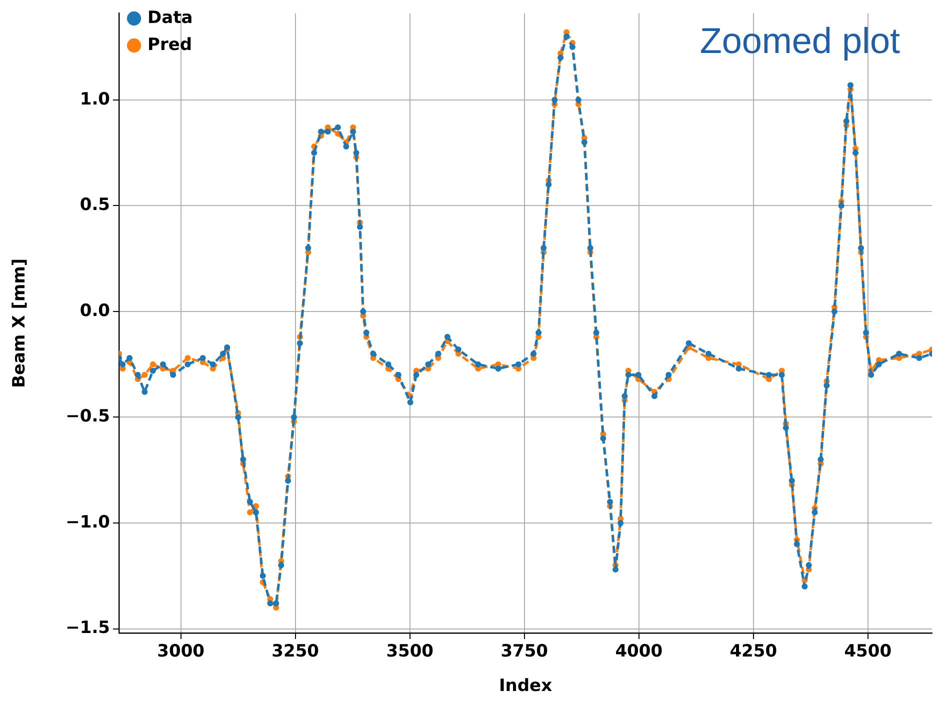 The width and height of the screenshot is (936, 703). I want to click on annotation: Zoomed plot, so click(800, 41).